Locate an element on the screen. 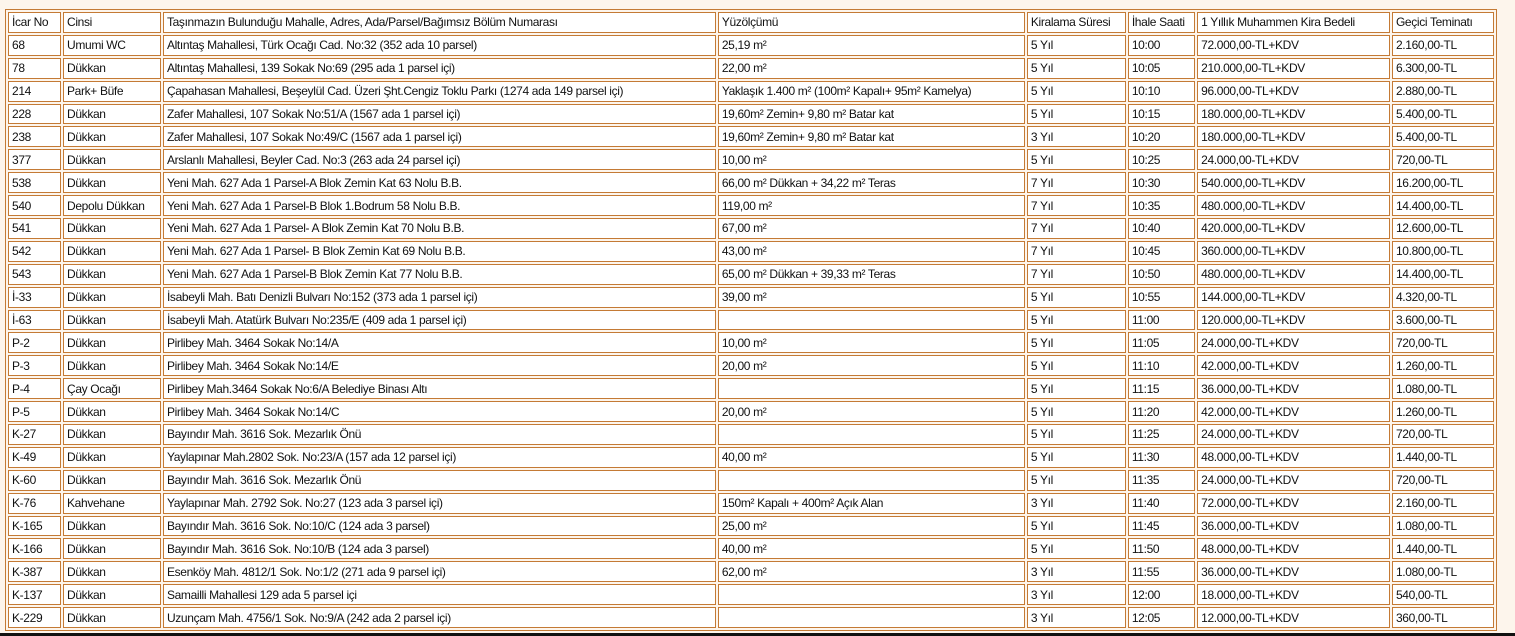  cell-address: Pirlibey Mah. 3464 Sokak No:14/E is located at coordinates (439, 366).